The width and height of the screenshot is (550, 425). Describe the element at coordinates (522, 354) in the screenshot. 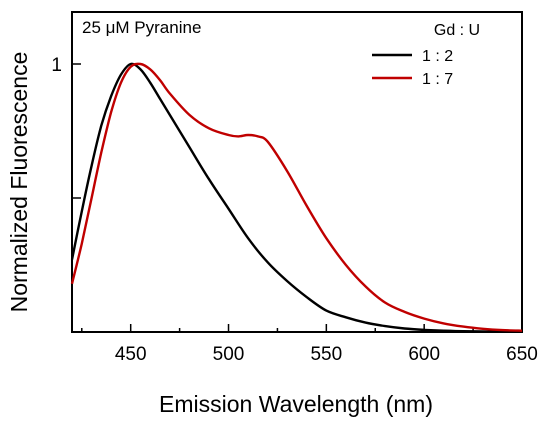

I see `x-tick-label: 650` at that location.